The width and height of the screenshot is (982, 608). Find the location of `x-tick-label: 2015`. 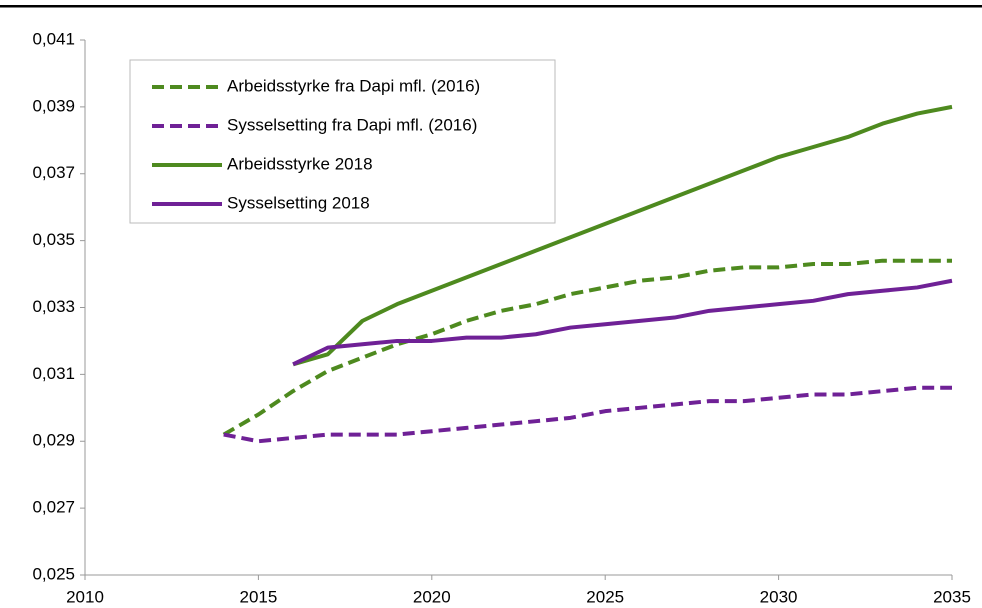

x-tick-label: 2015 is located at coordinates (258, 596).